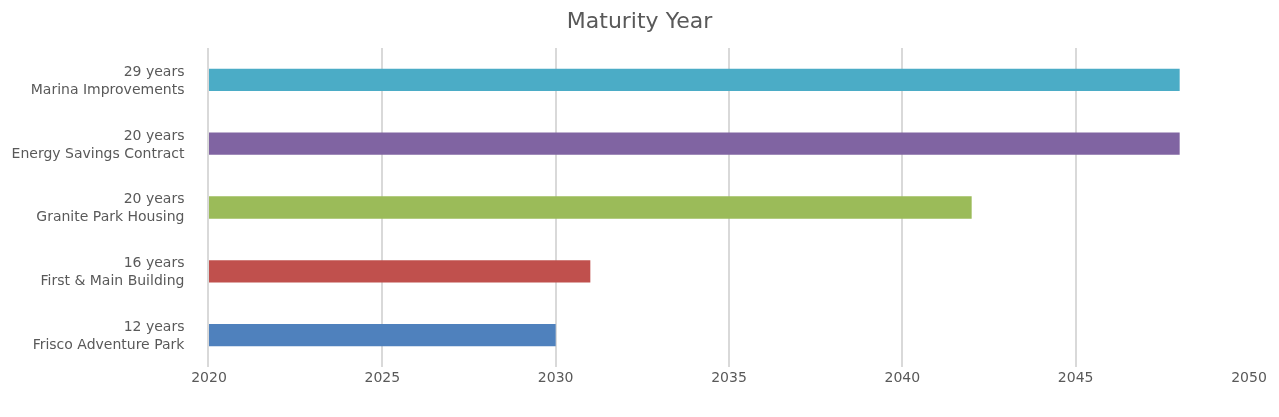  What do you see at coordinates (209, 377) in the screenshot?
I see `x-tick-label: 2020` at bounding box center [209, 377].